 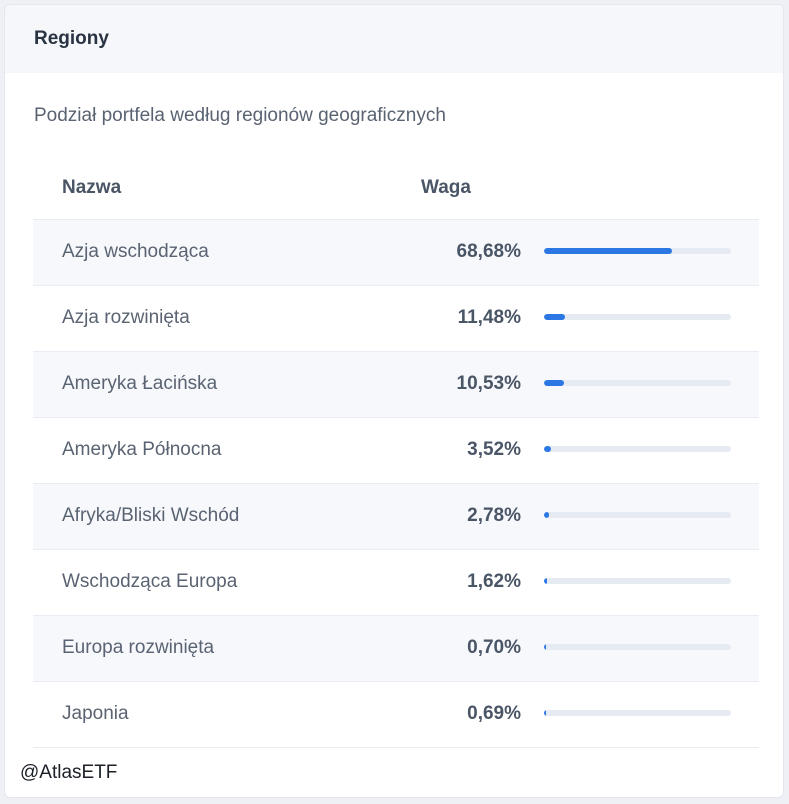 What do you see at coordinates (494, 515) in the screenshot?
I see `region-weight: 2,78%` at bounding box center [494, 515].